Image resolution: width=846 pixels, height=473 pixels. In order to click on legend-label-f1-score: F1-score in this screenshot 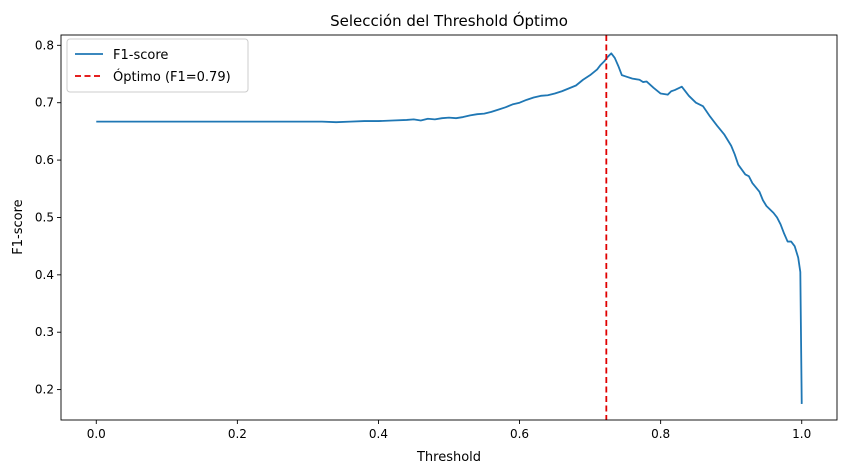, I will do `click(140, 55)`.